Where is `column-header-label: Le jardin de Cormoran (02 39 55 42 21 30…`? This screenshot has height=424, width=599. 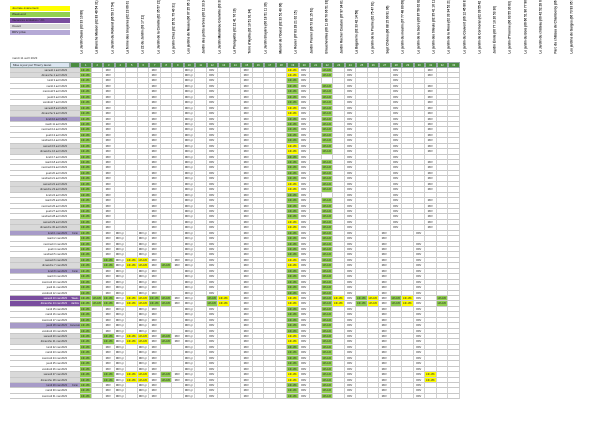
column-header-label: Le jardin de Cormoran (02 39 55 42 21 30… is located at coordinates (479, 27).